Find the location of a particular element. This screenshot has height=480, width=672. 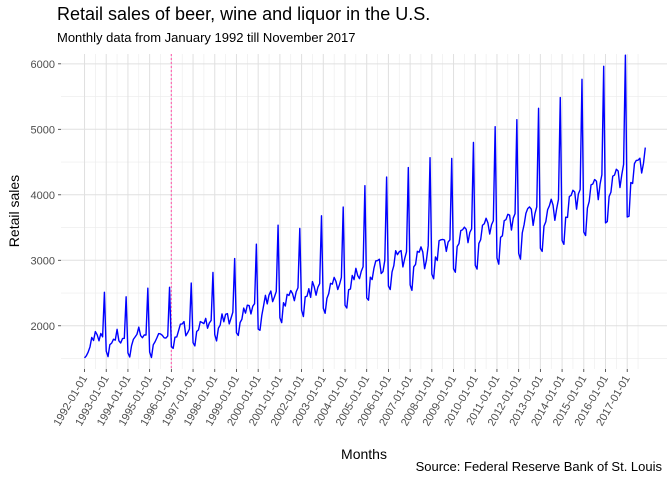

y-axis: 2000 3000 4000 5000 6000 is located at coordinates (46, 196).